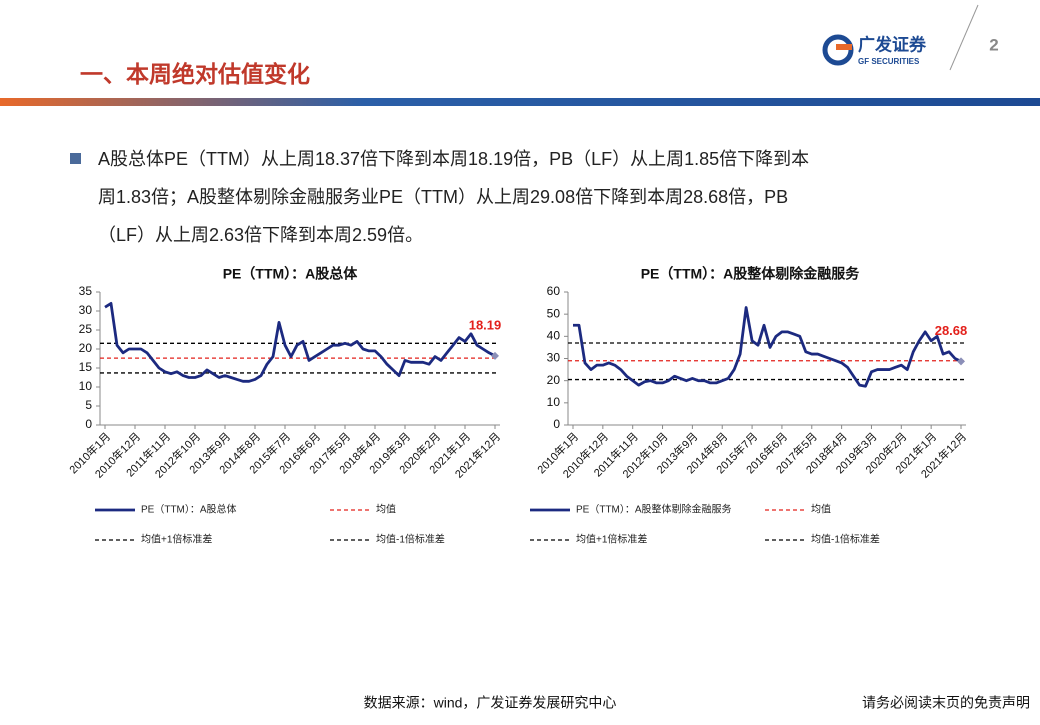 Image resolution: width=1040 pixels, height=725 pixels. I want to click on data-label: 28.68, so click(951, 330).